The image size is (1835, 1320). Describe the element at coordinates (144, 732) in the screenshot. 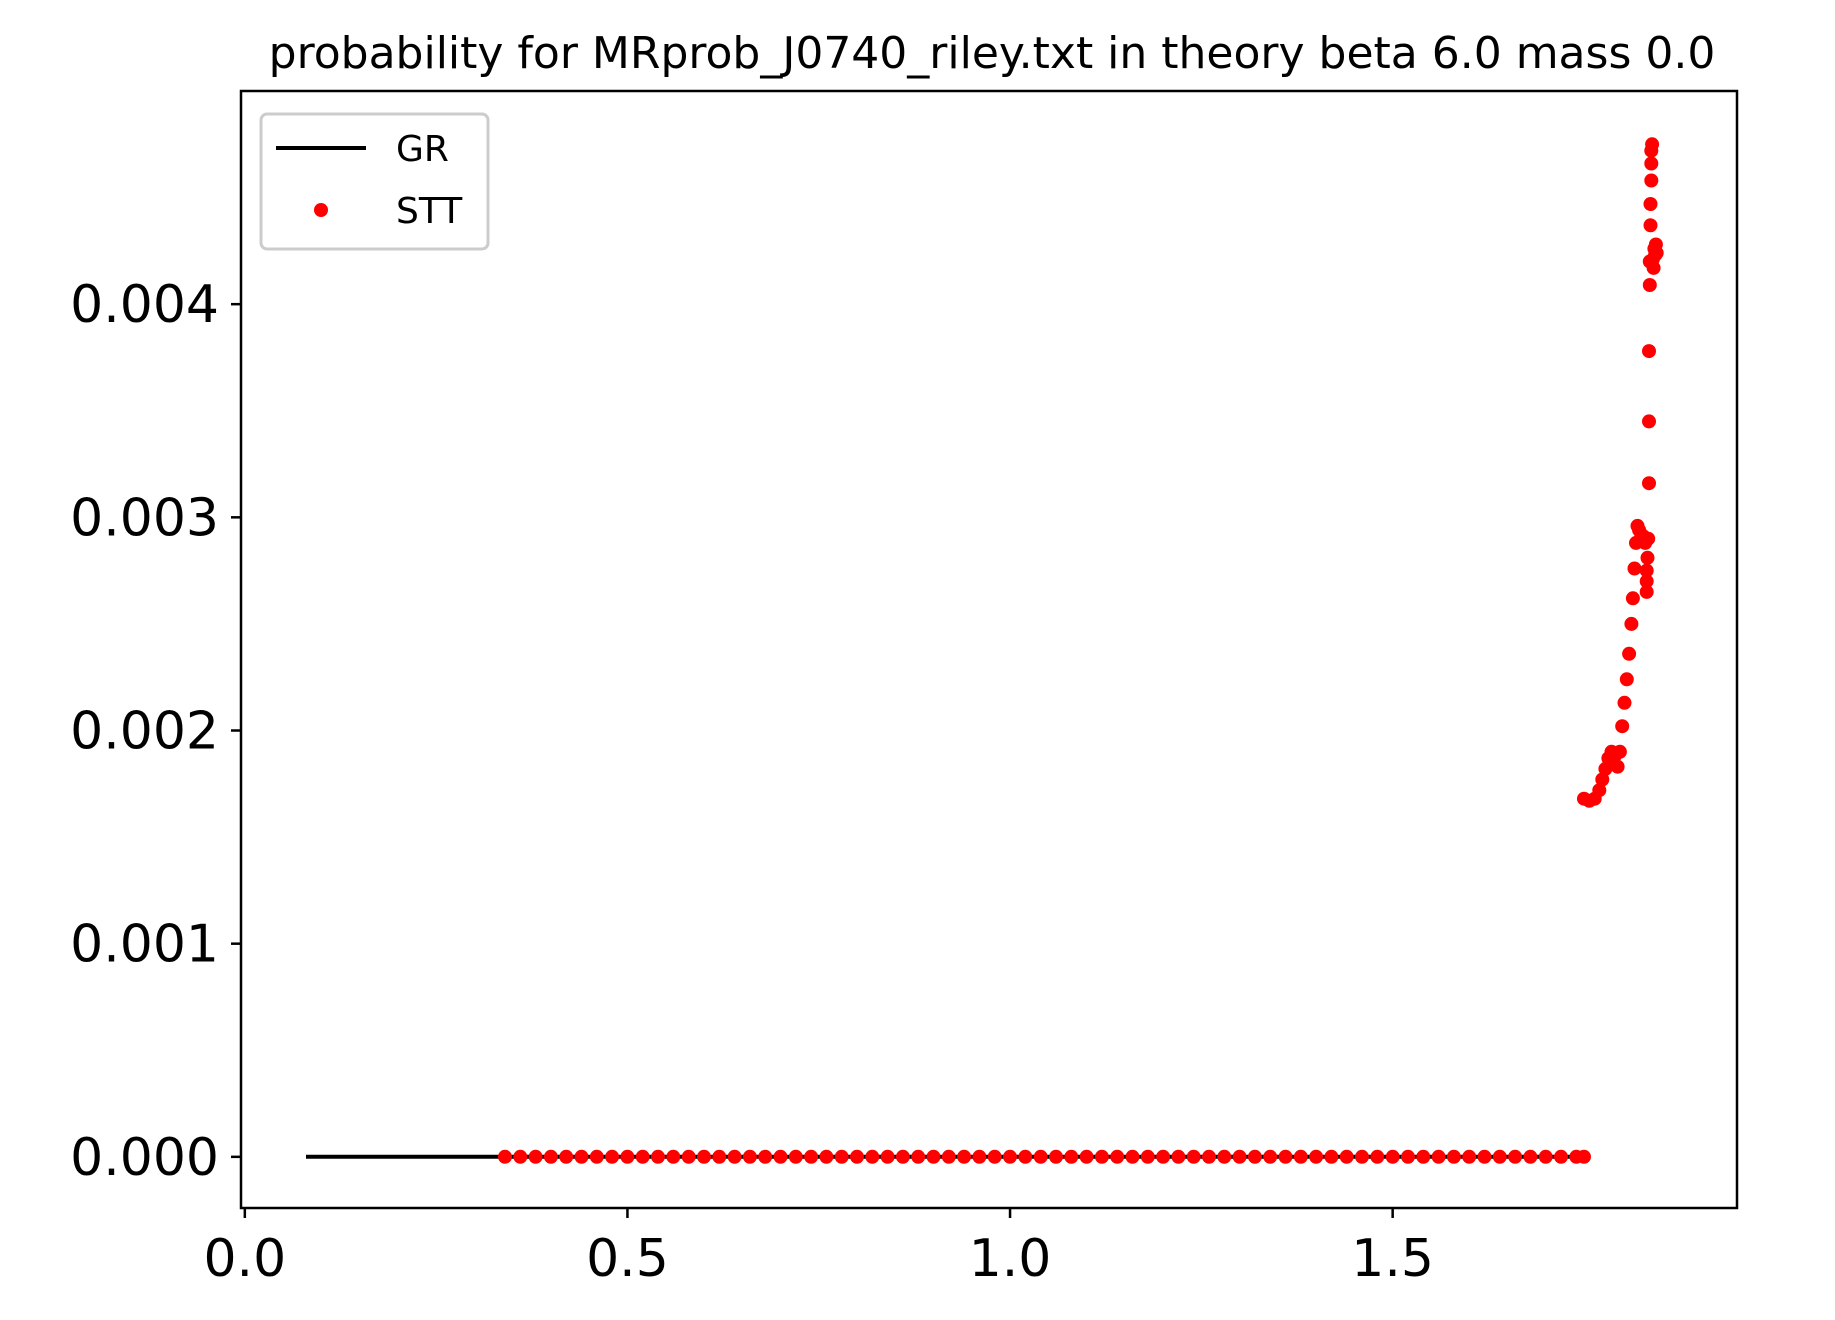

I see `y-tick-label: 0.002` at that location.